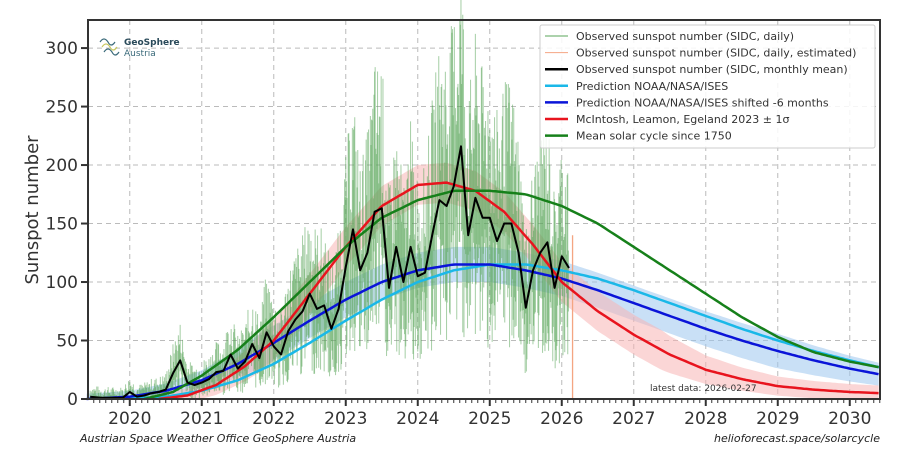 The image size is (900, 450). What do you see at coordinates (682, 119) in the screenshot?
I see `legend-label: McIntosh, Leamon, Egeland 2023 ± 1σ` at bounding box center [682, 119].